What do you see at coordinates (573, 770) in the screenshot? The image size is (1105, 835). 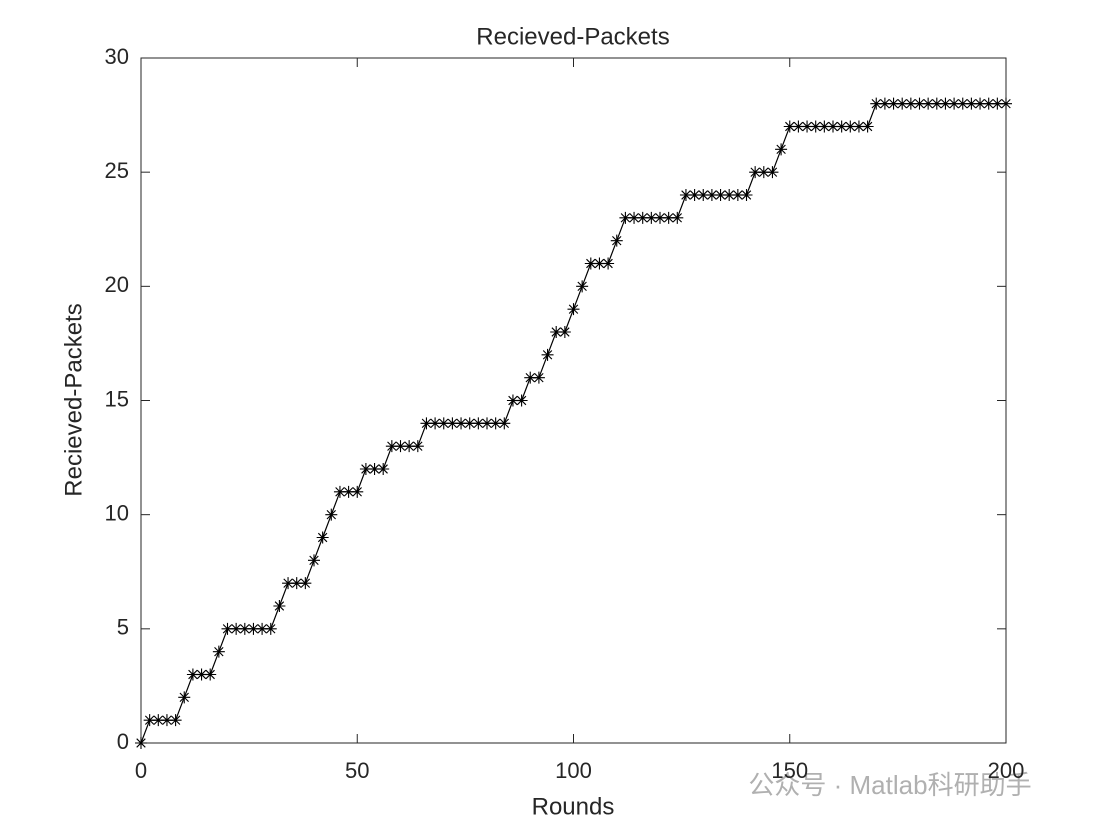 I see `x-tick-label: 100` at bounding box center [573, 770].